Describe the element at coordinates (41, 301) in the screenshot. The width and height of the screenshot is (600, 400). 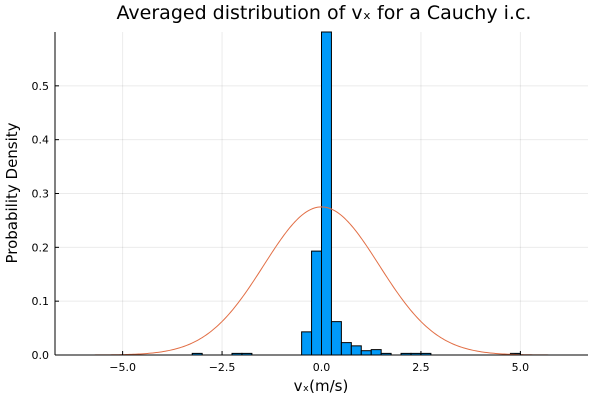
I see `y-tick-label: 0.1` at that location.